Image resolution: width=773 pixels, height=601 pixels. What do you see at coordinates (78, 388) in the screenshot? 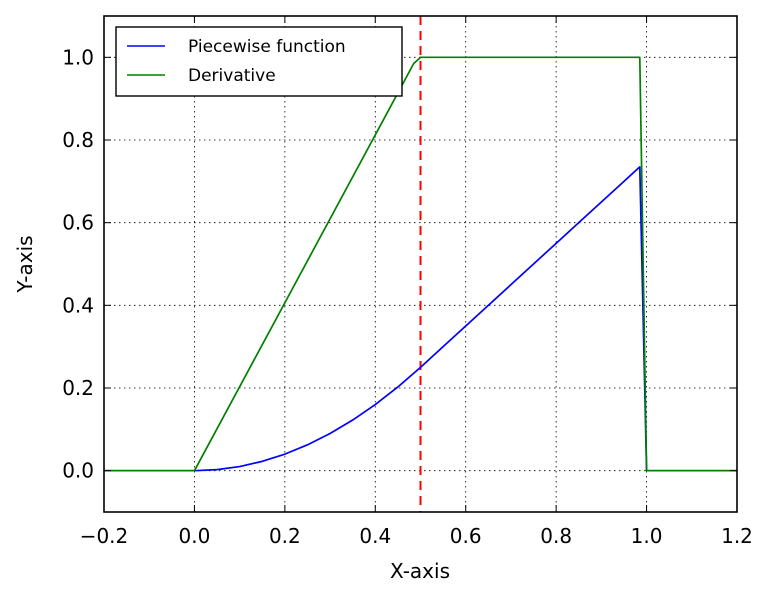
I see `y-tick-label: 0.2` at bounding box center [78, 388].